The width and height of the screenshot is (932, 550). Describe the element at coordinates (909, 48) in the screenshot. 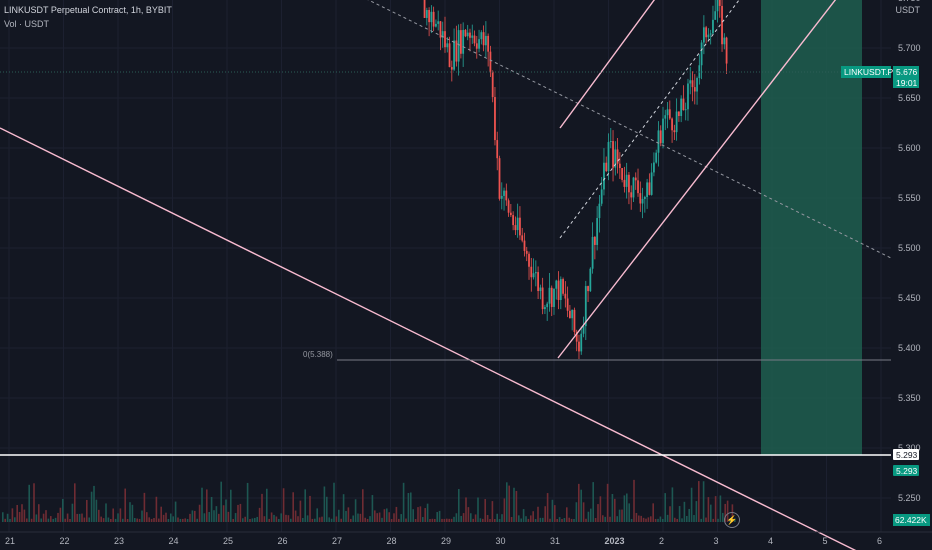

I see `y-tick-label: 5.700` at that location.